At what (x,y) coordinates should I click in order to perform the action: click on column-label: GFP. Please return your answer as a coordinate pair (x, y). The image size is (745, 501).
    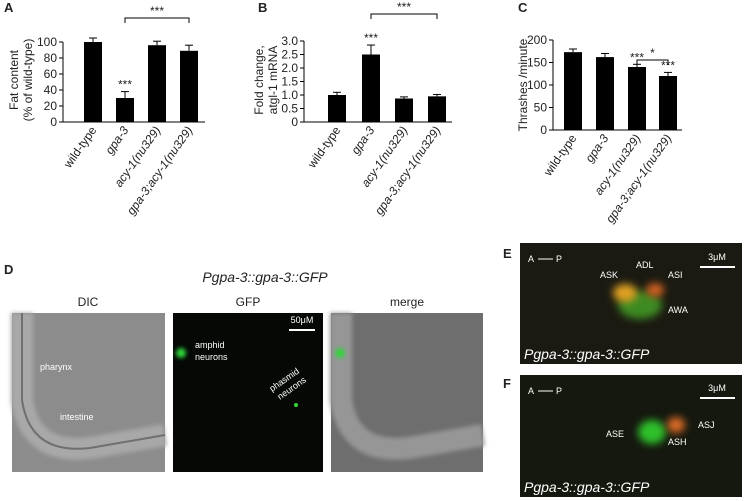
    Looking at the image, I should click on (248, 302).